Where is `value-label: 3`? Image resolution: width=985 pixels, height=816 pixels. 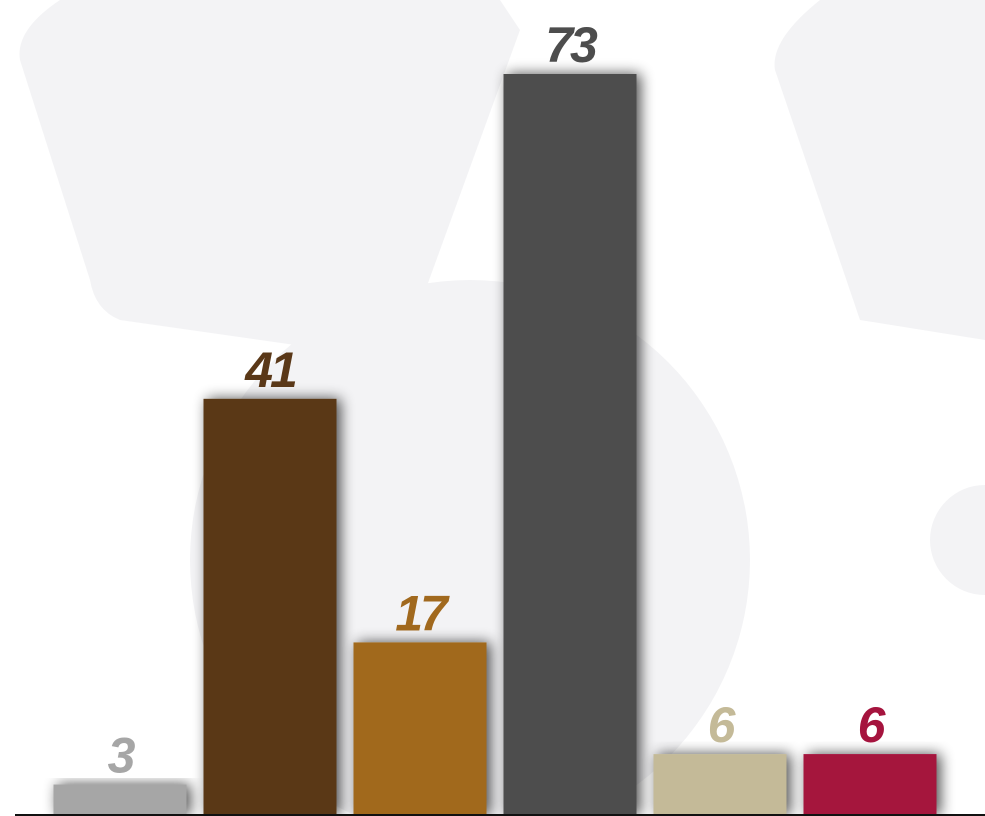 value-label: 3 is located at coordinates (122, 756).